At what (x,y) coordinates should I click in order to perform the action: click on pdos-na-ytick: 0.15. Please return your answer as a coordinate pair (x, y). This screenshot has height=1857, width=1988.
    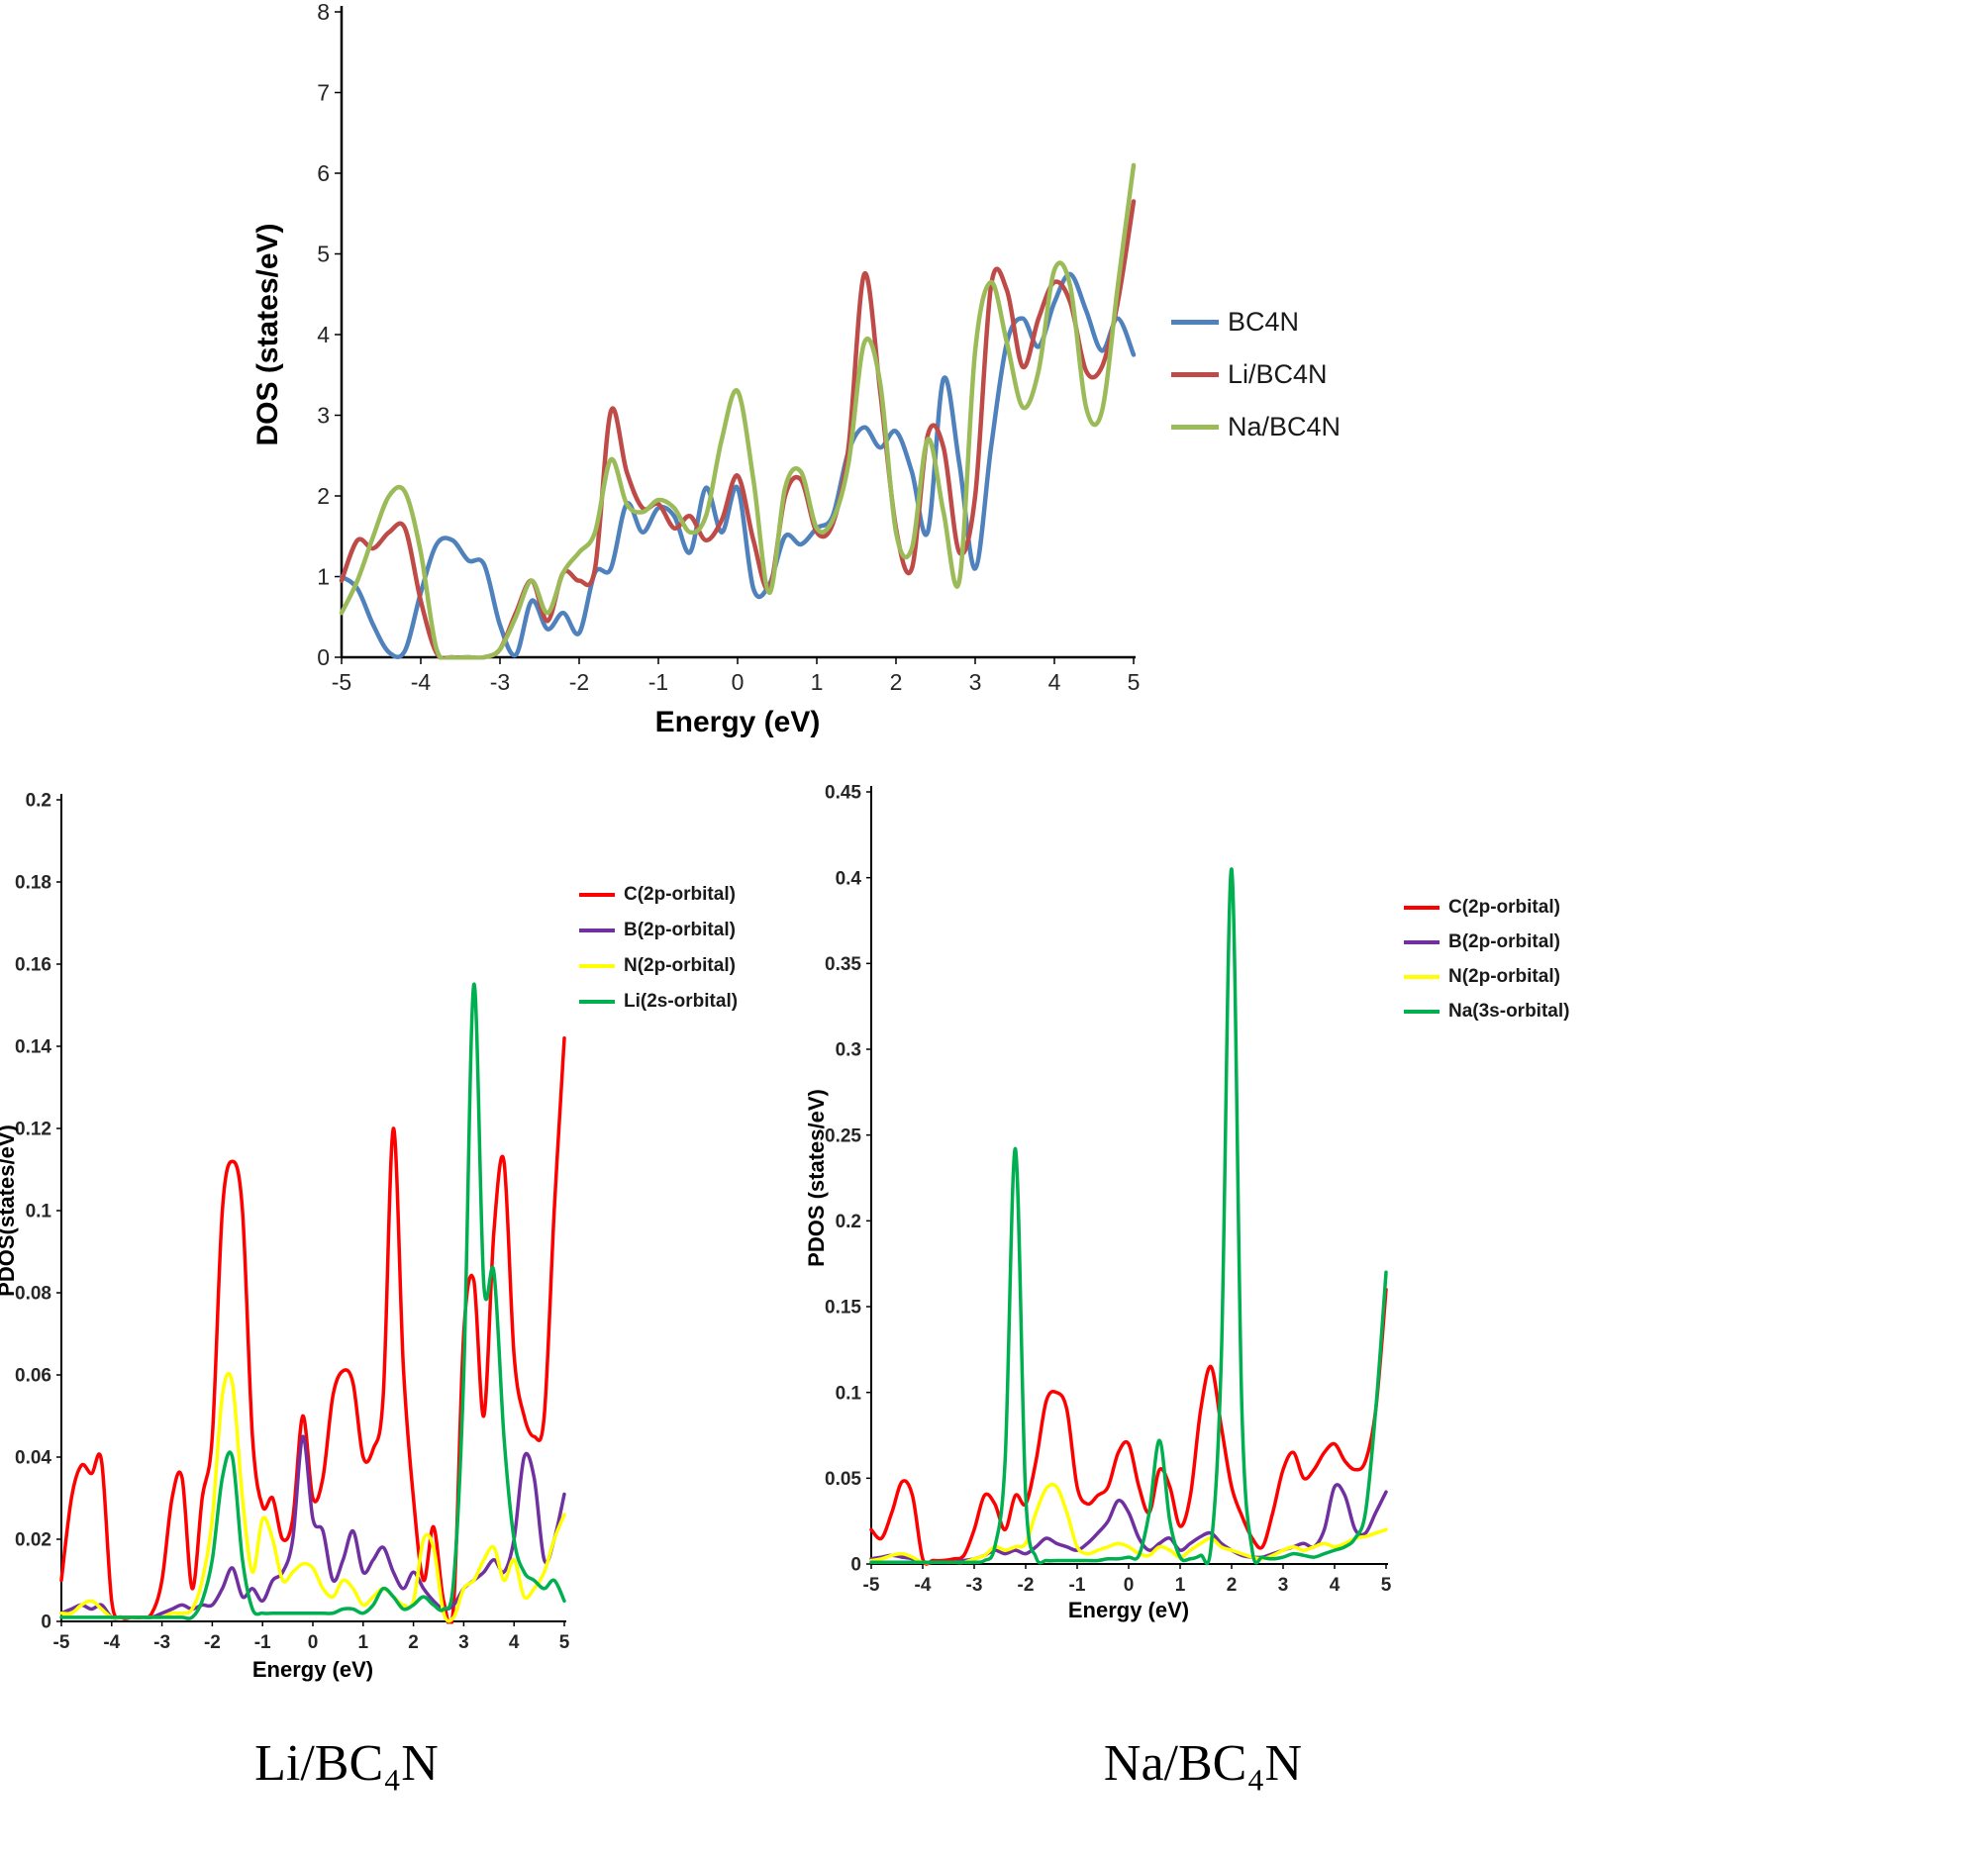
    Looking at the image, I should click on (843, 1308).